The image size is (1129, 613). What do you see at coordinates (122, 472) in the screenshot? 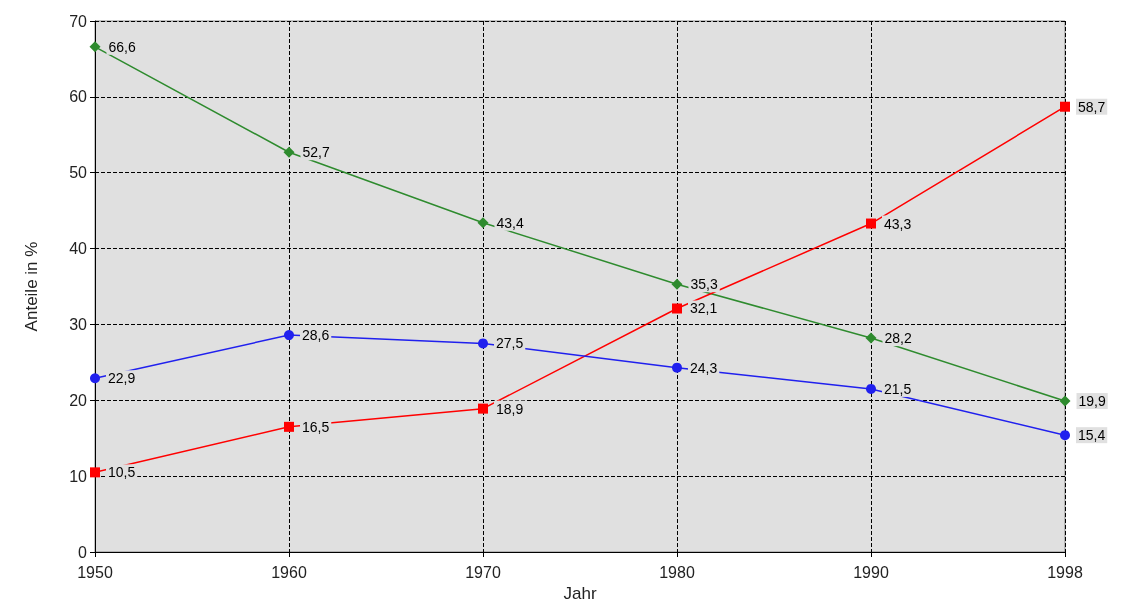
I see `data-label: 10,5` at bounding box center [122, 472].